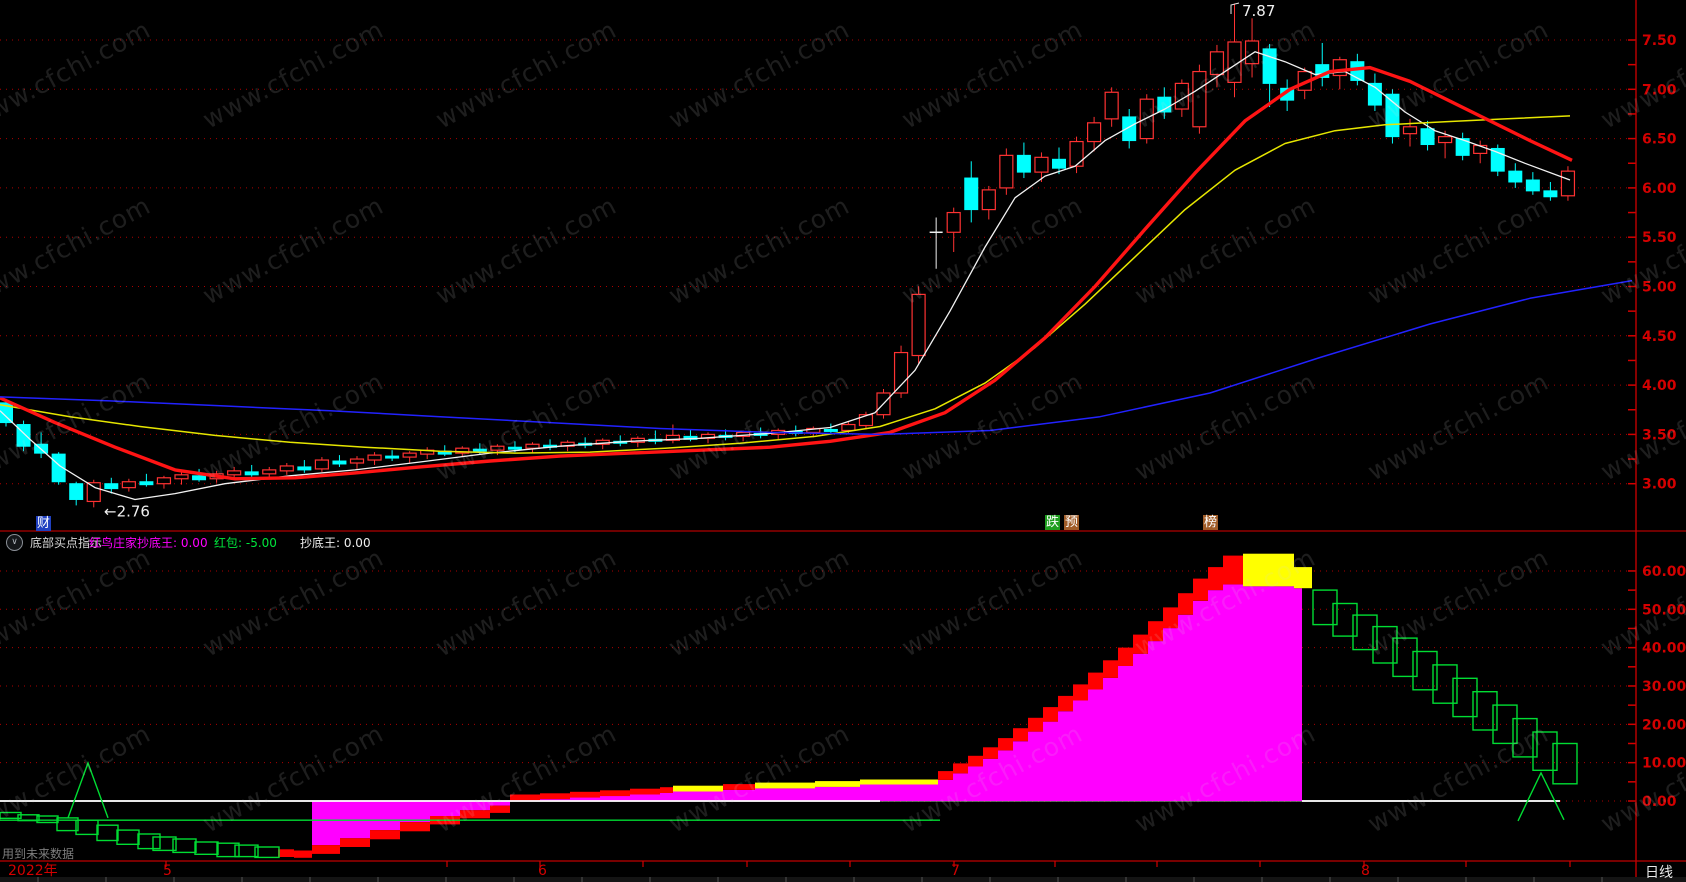 This screenshot has width=1686, height=882. I want to click on svg-text: 20.00, so click(1664, 725).